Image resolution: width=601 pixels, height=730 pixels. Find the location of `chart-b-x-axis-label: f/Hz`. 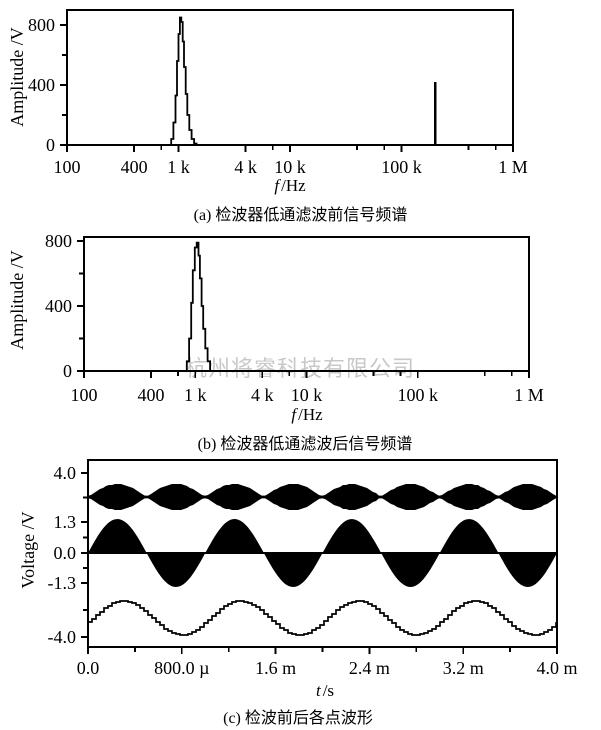

chart-b-x-axis-label: f/Hz is located at coordinates (307, 415).